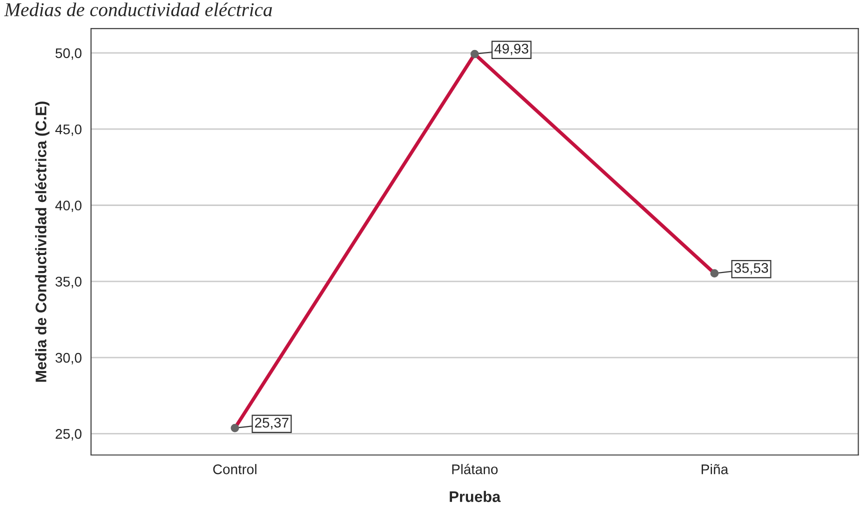 This screenshot has height=520, width=867. I want to click on y-tick-label: 45,0, so click(68, 130).